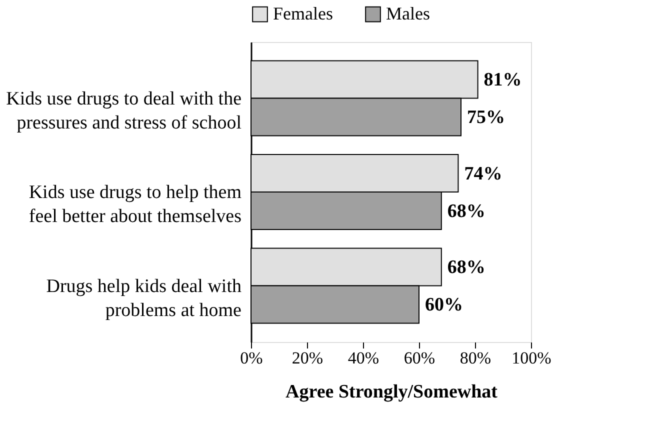  Describe the element at coordinates (124, 111) in the screenshot. I see `y-tick-label: Kids use drugs to deal with the pressures and stress of school` at that location.